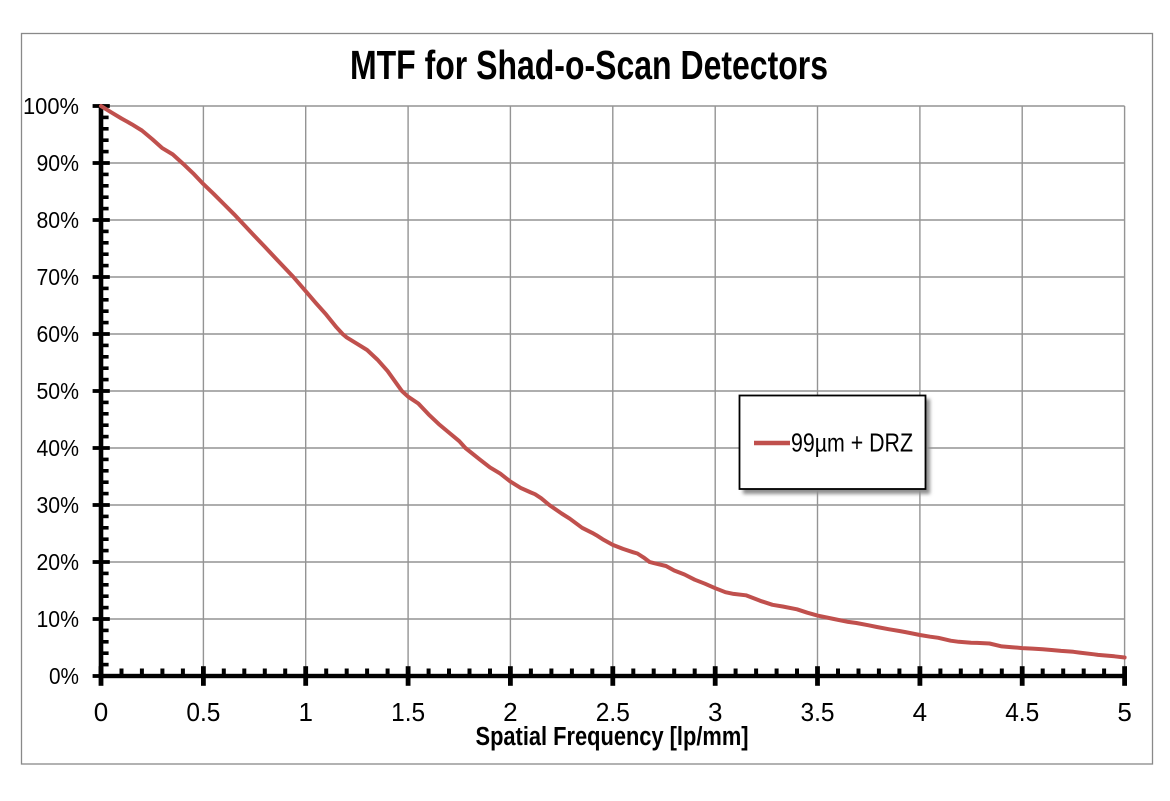 This screenshot has width=1170, height=801. Describe the element at coordinates (58, 505) in the screenshot. I see `svg-text: 30%` at that location.